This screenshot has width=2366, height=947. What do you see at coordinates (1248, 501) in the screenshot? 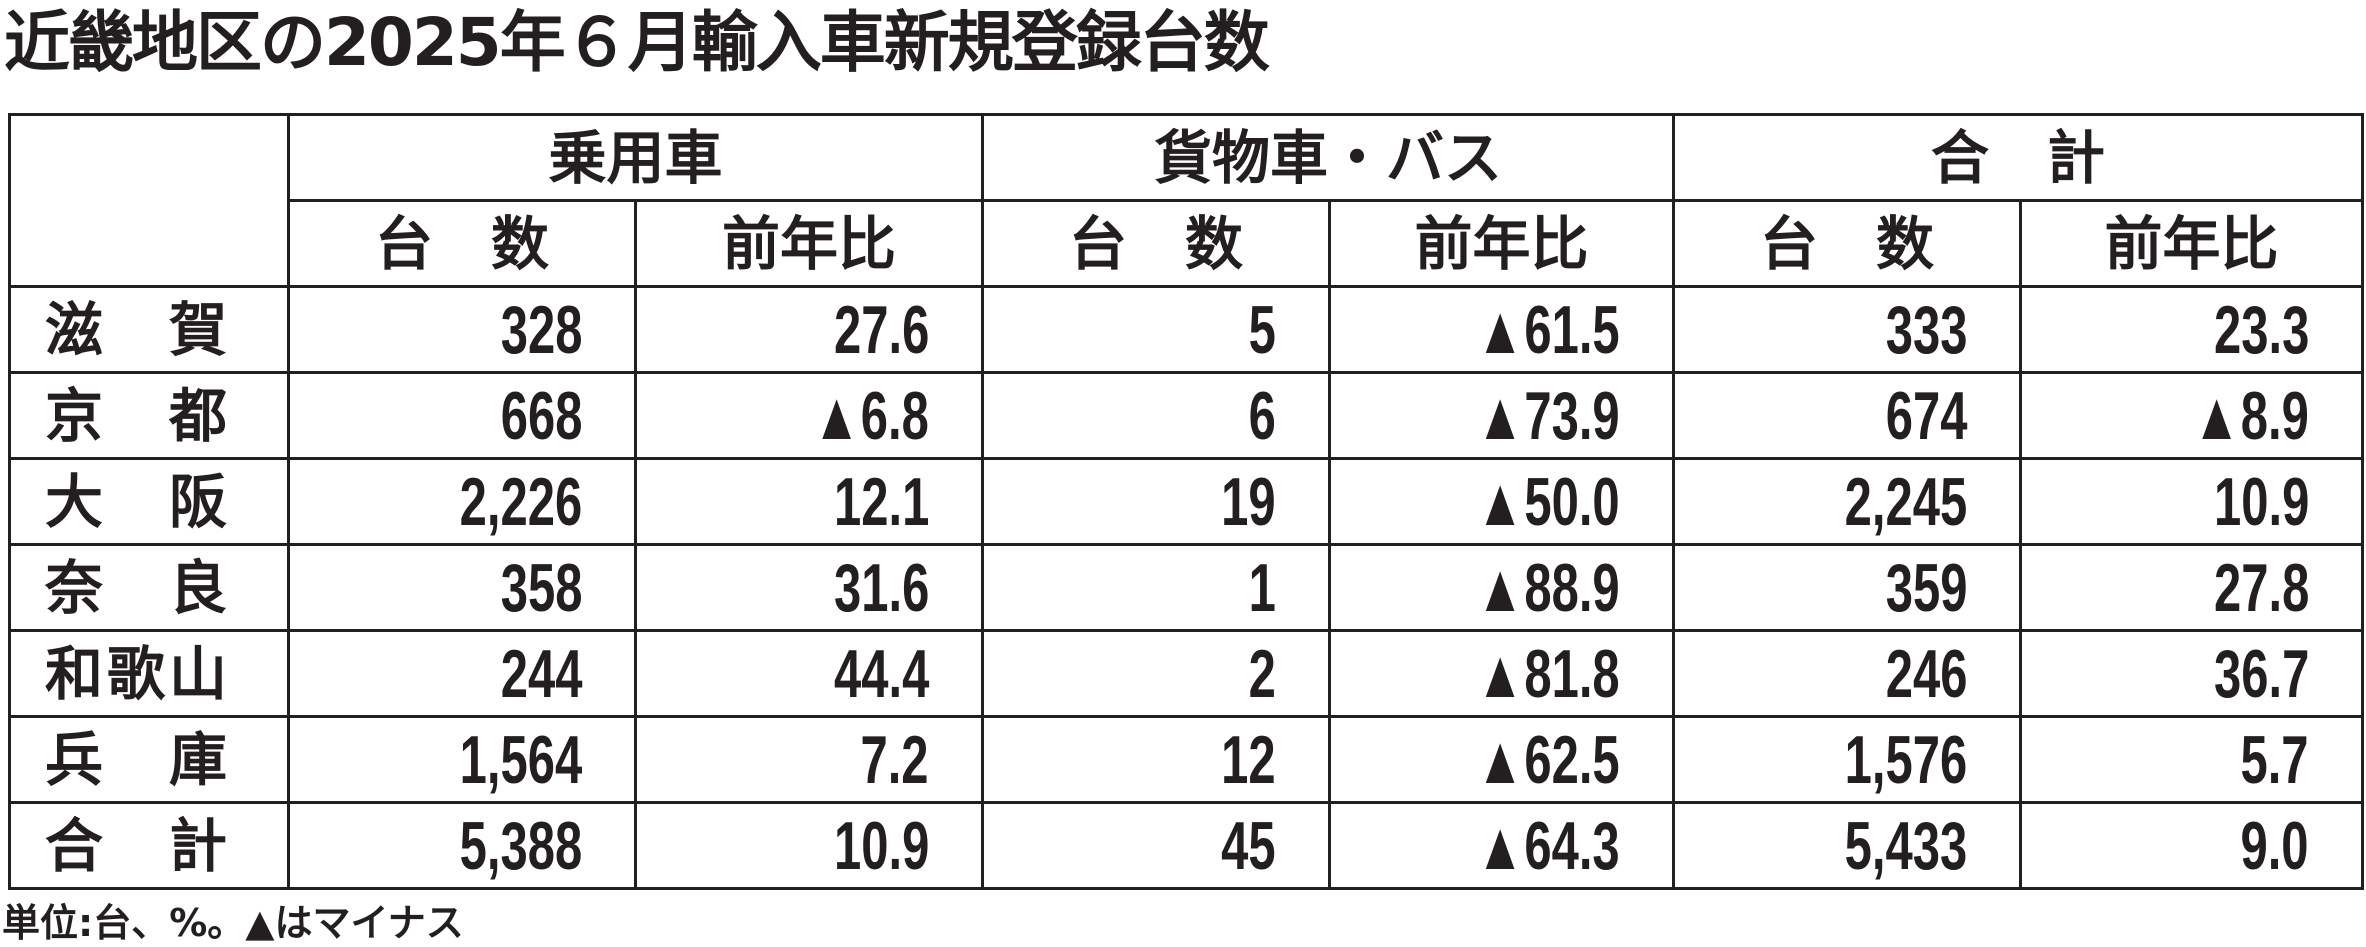
I see `cell-value: 19` at bounding box center [1248, 501].